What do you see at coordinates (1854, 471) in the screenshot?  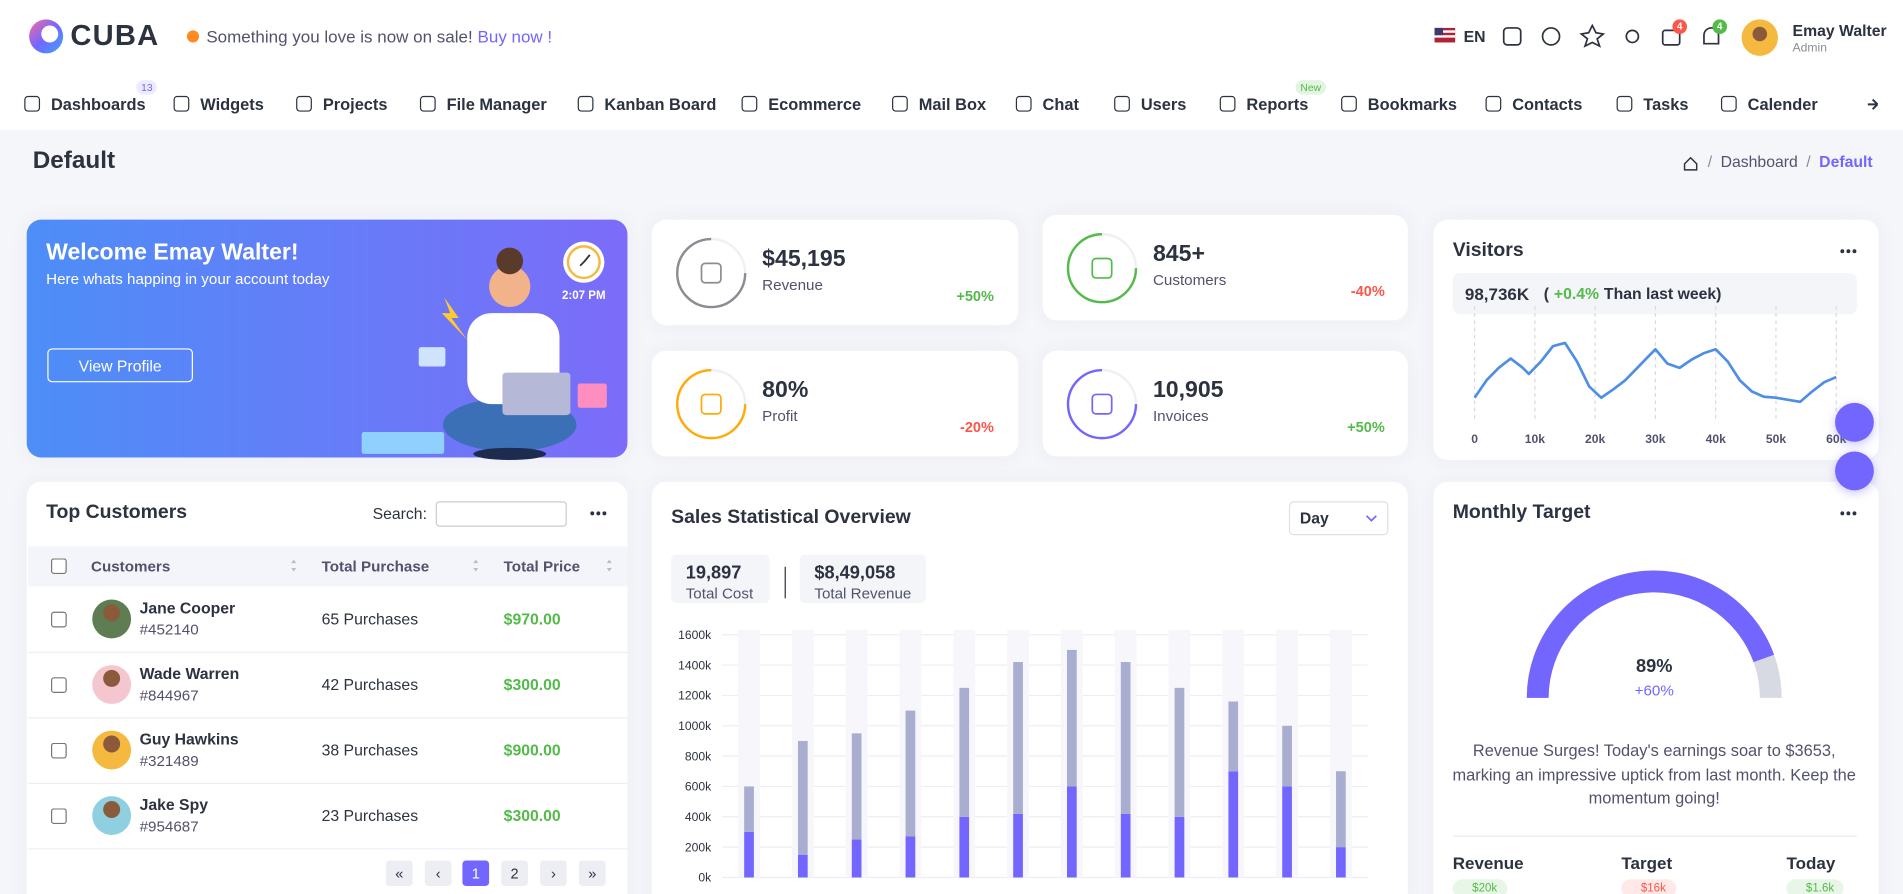 I see `settings-button` at bounding box center [1854, 471].